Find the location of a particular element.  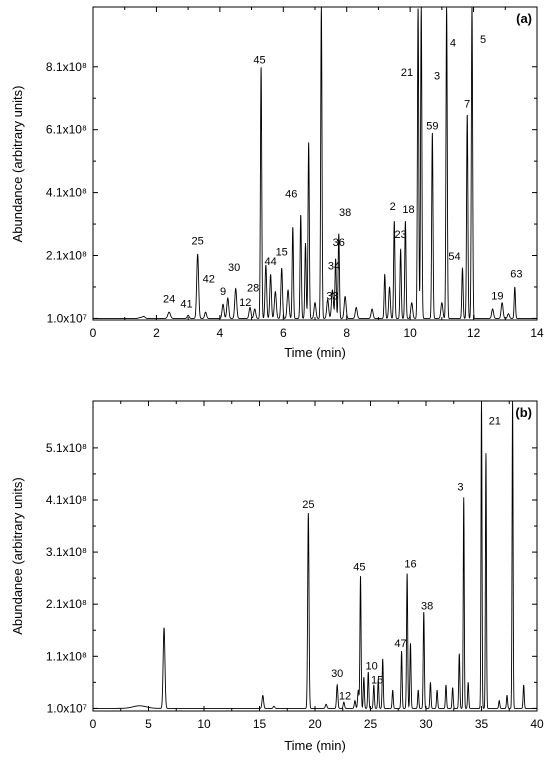

x-tick-label: 2 is located at coordinates (156, 333).